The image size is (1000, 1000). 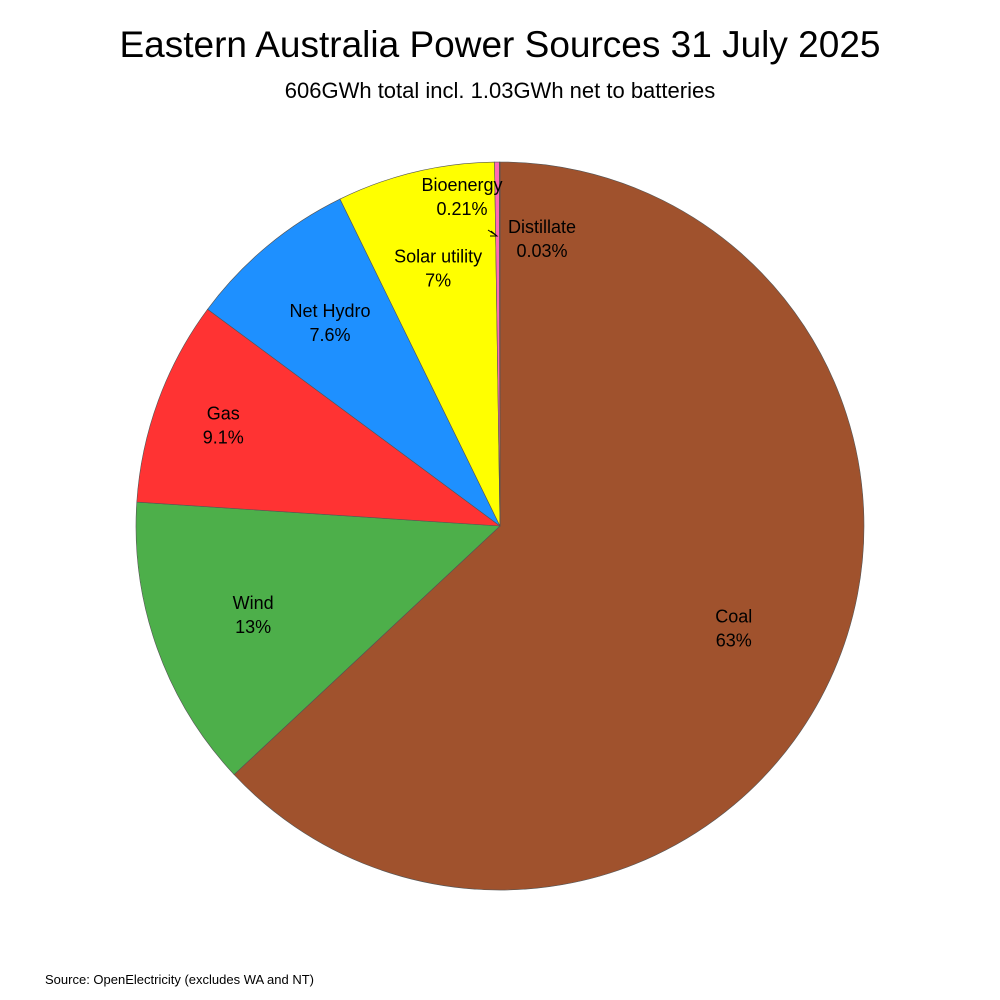 What do you see at coordinates (461, 209) in the screenshot?
I see `slice-value-bioenergy: 0.21%` at bounding box center [461, 209].